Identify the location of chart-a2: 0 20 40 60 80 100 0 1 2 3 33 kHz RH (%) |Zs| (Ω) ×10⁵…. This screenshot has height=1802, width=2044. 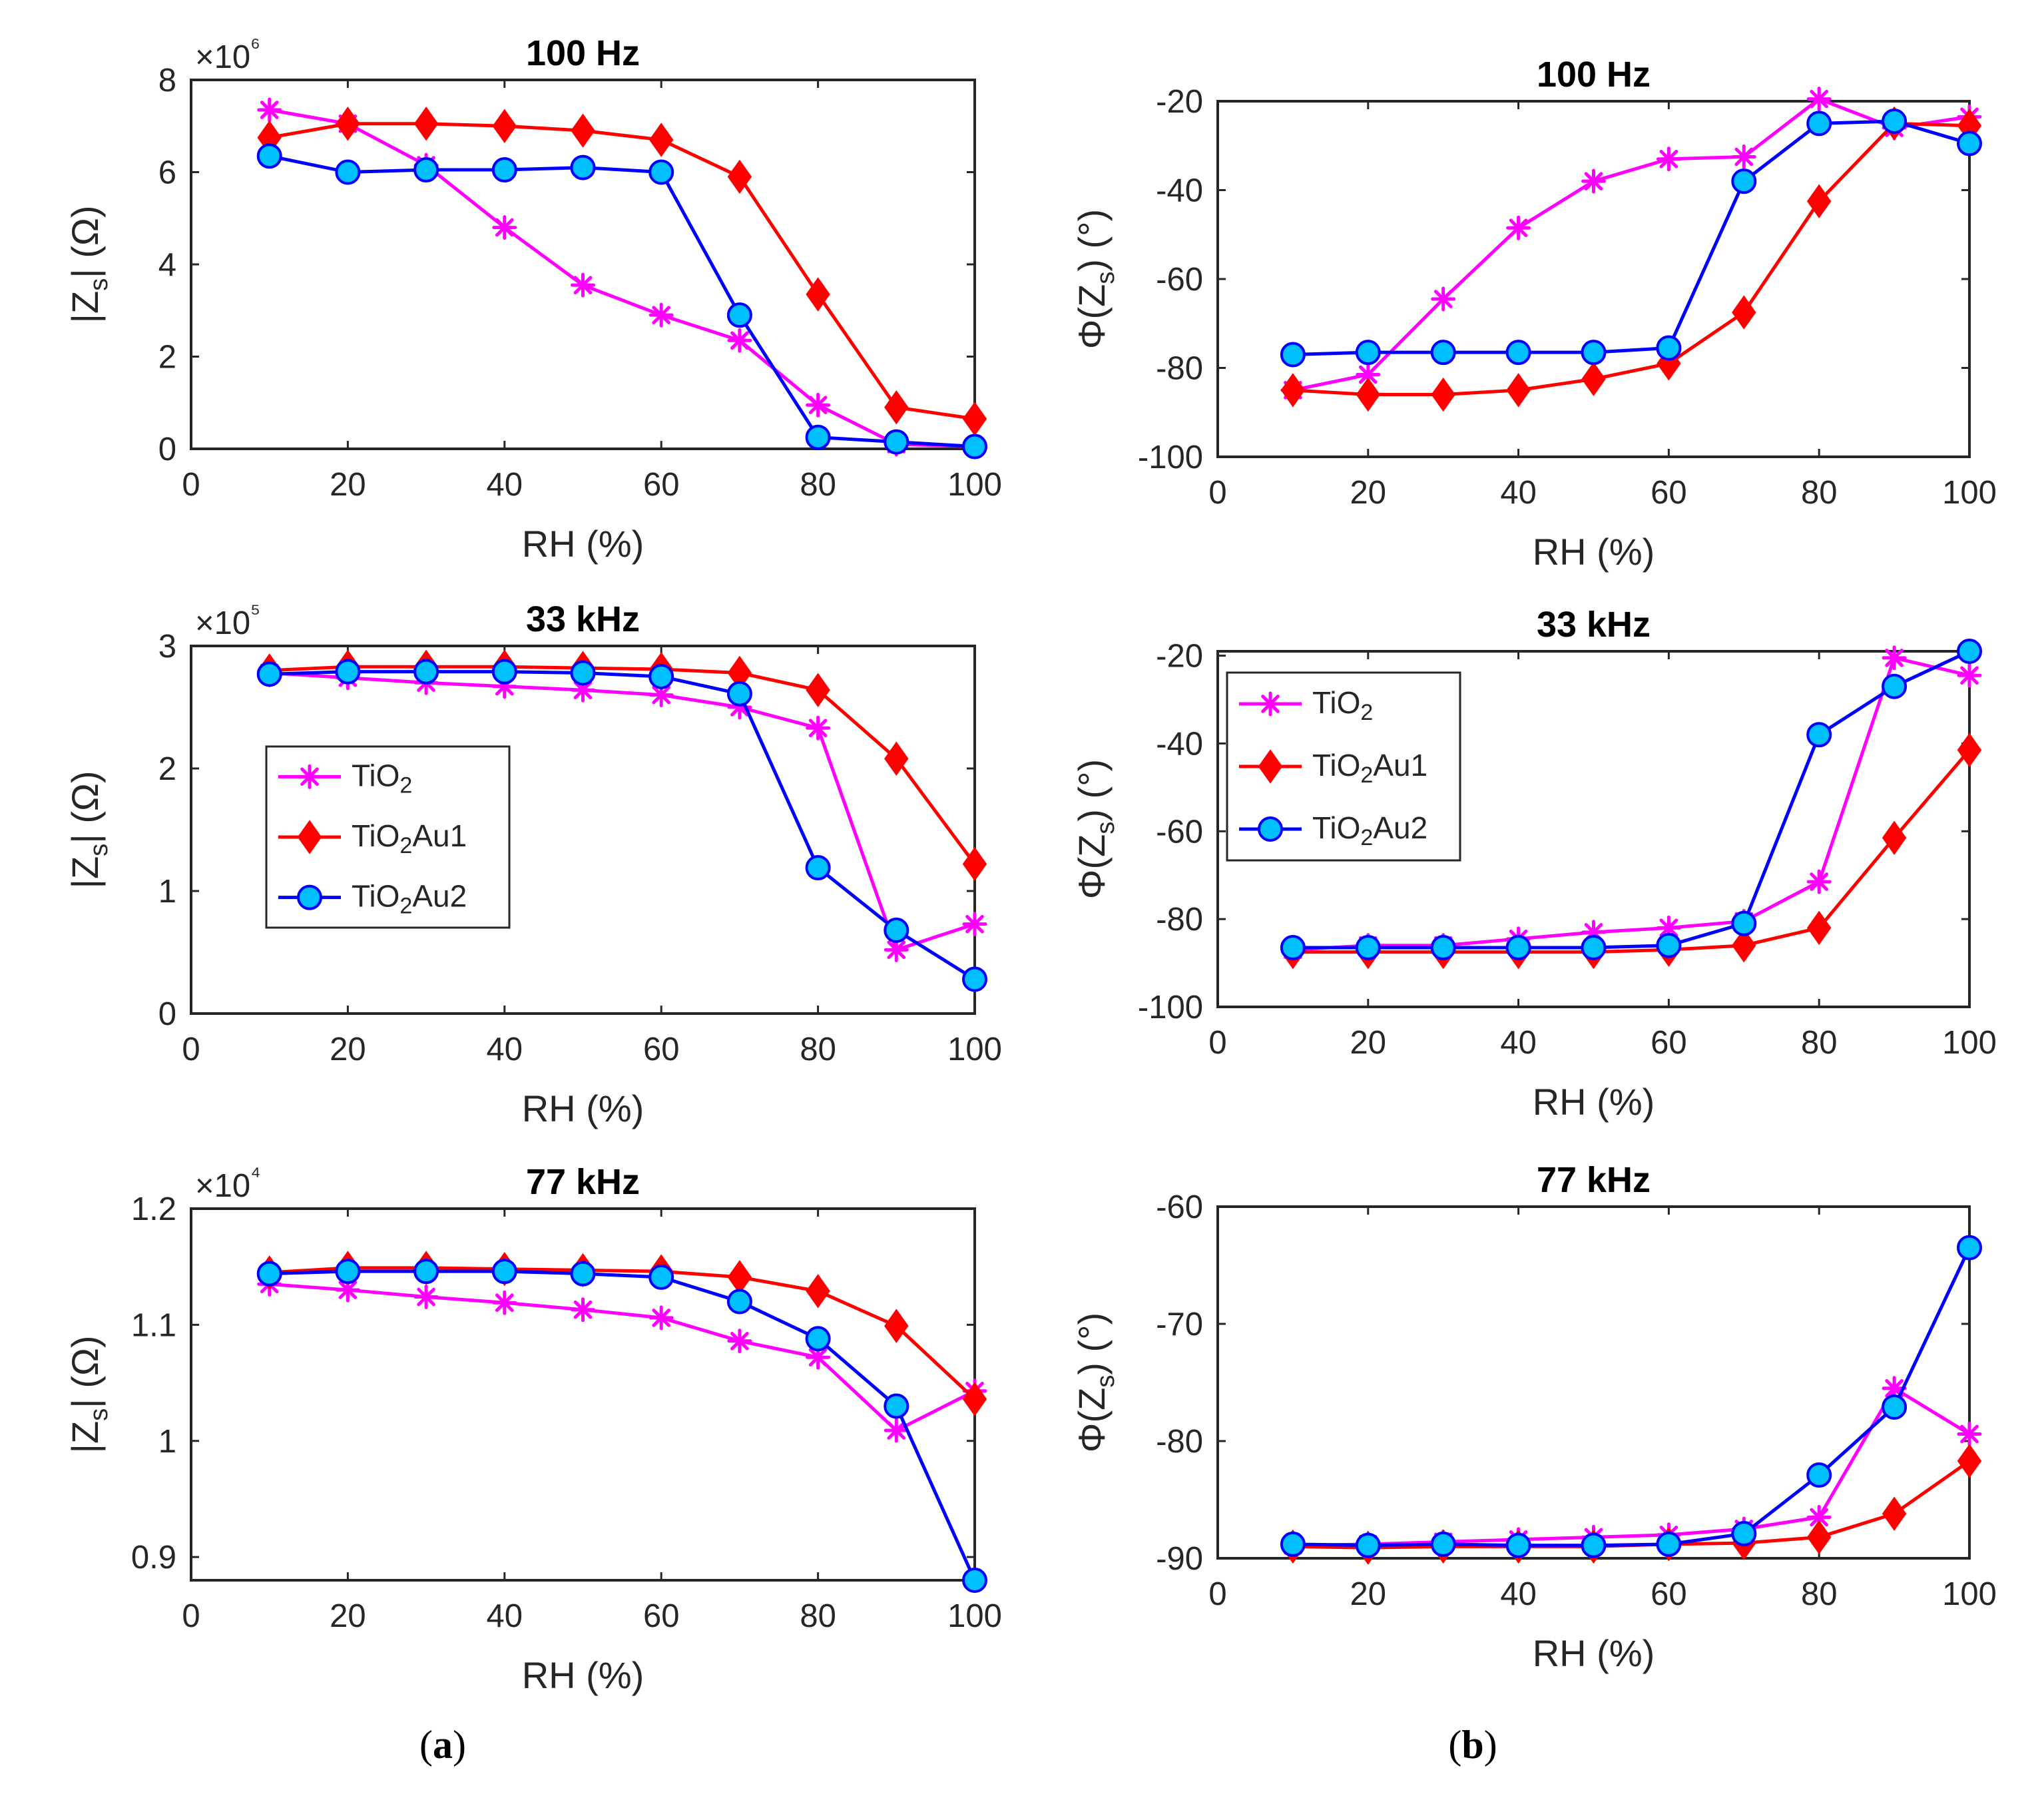
(533, 864).